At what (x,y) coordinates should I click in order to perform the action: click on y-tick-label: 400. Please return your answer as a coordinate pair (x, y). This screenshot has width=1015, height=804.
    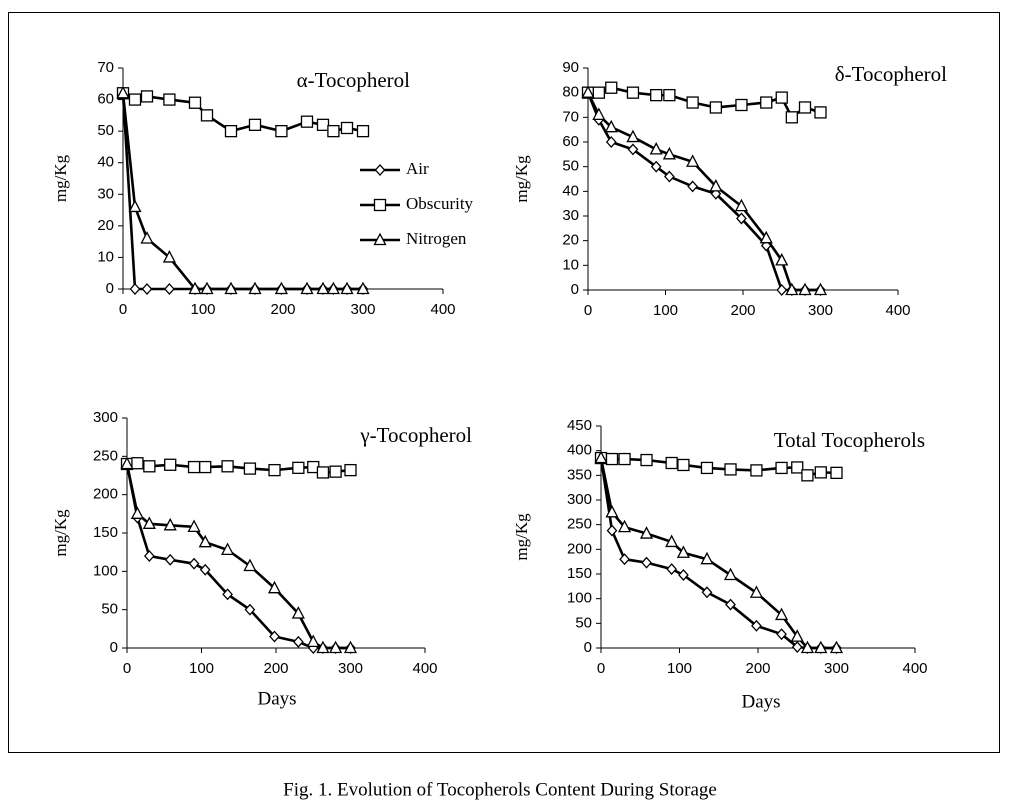
    Looking at the image, I should click on (579, 450).